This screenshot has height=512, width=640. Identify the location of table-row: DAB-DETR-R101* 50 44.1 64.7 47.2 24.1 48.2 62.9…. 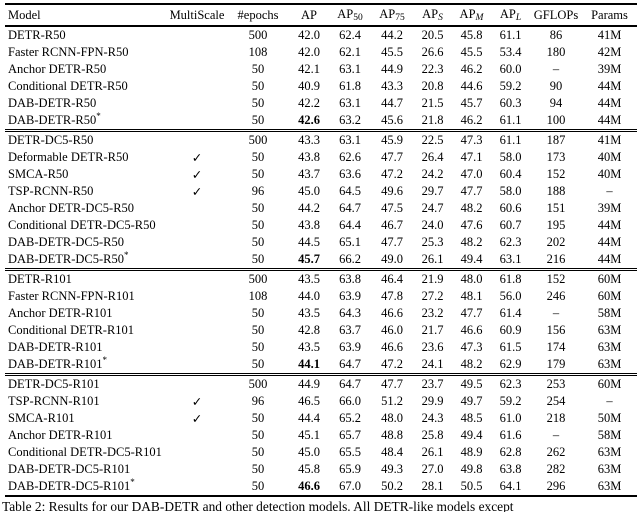
(321, 365).